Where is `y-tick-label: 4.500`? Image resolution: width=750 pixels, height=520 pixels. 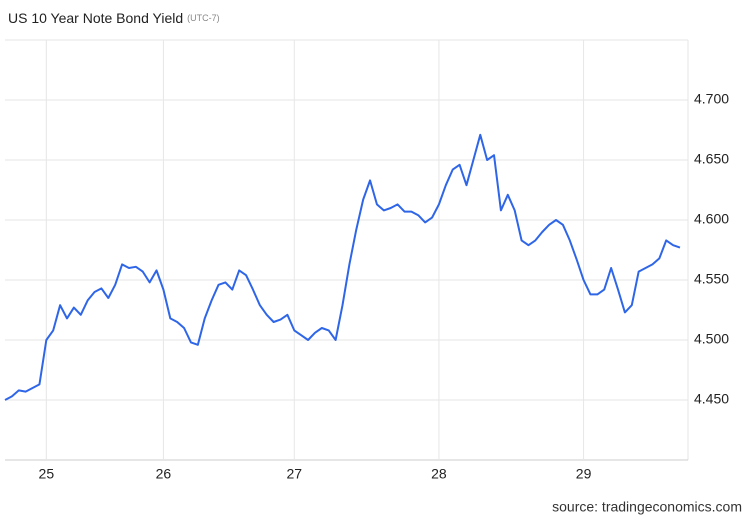
y-tick-label: 4.500 is located at coordinates (711, 339).